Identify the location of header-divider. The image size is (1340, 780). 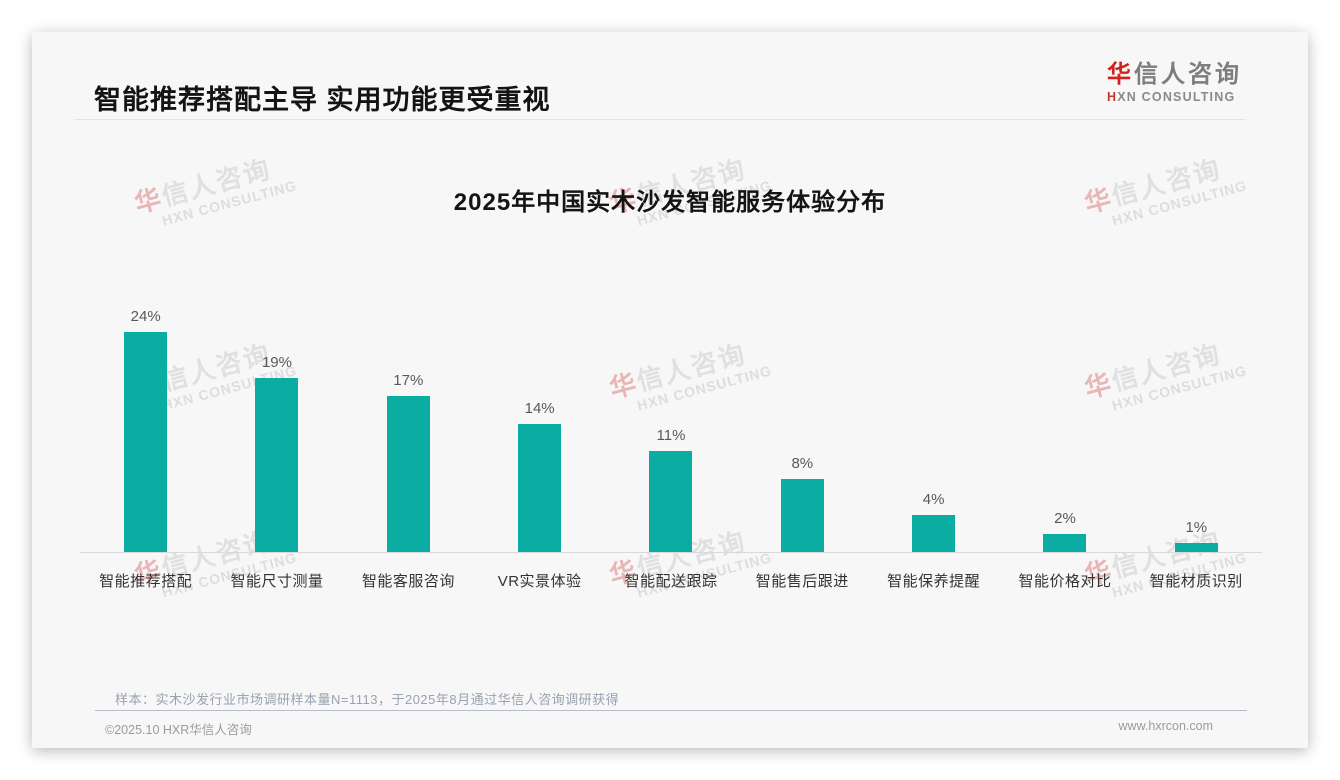
(660, 119).